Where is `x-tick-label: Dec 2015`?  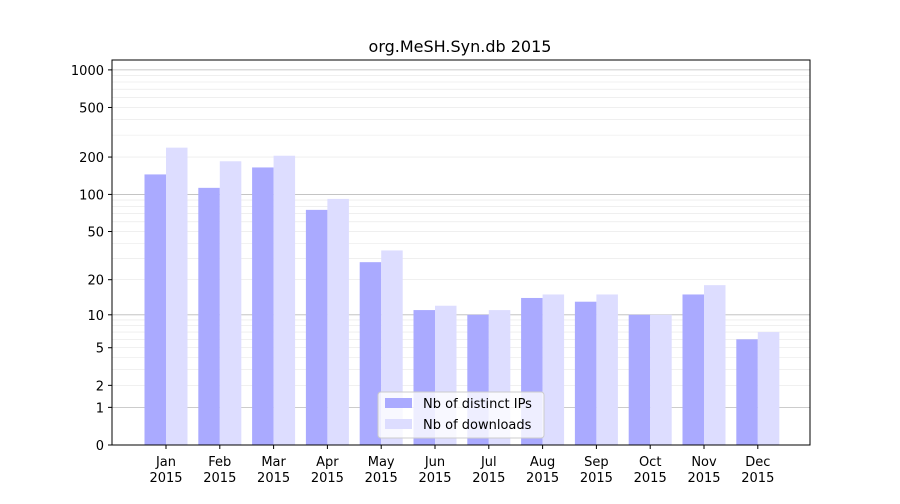
x-tick-label: Dec 2015 is located at coordinates (757, 470).